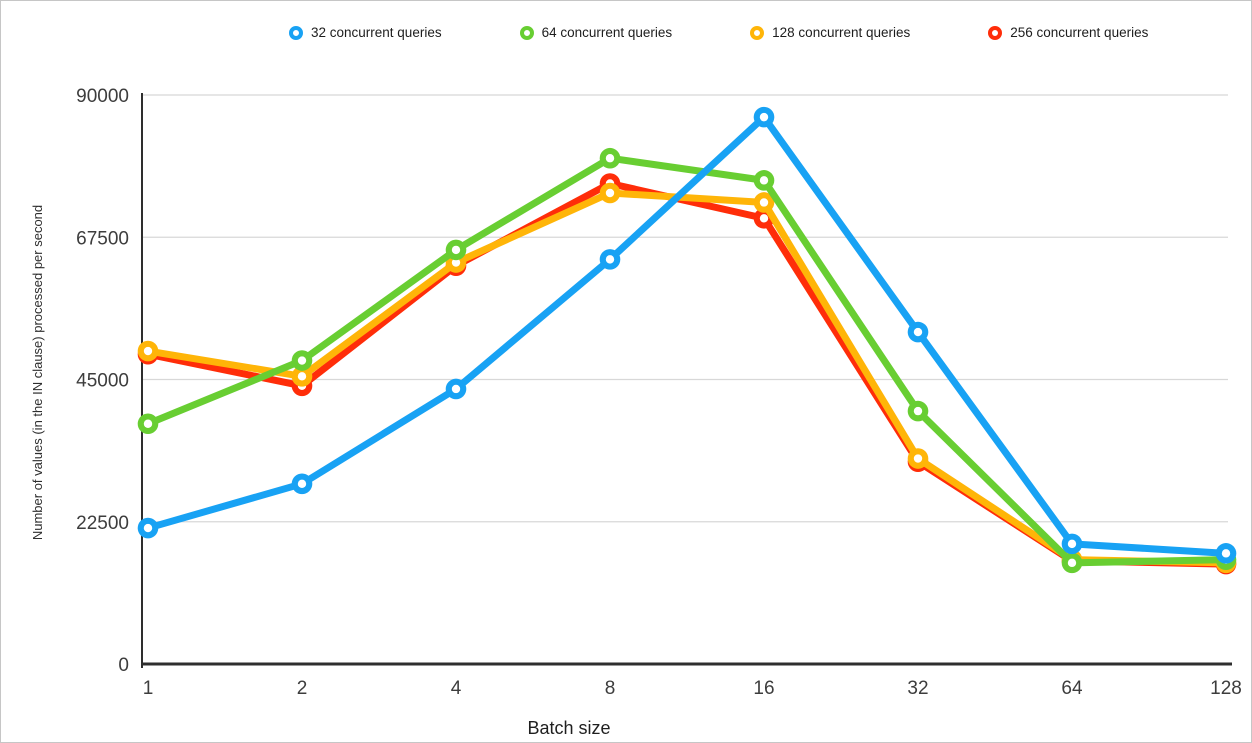 This screenshot has height=743, width=1252. Describe the element at coordinates (1072, 688) in the screenshot. I see `x-tick-label: 64` at that location.